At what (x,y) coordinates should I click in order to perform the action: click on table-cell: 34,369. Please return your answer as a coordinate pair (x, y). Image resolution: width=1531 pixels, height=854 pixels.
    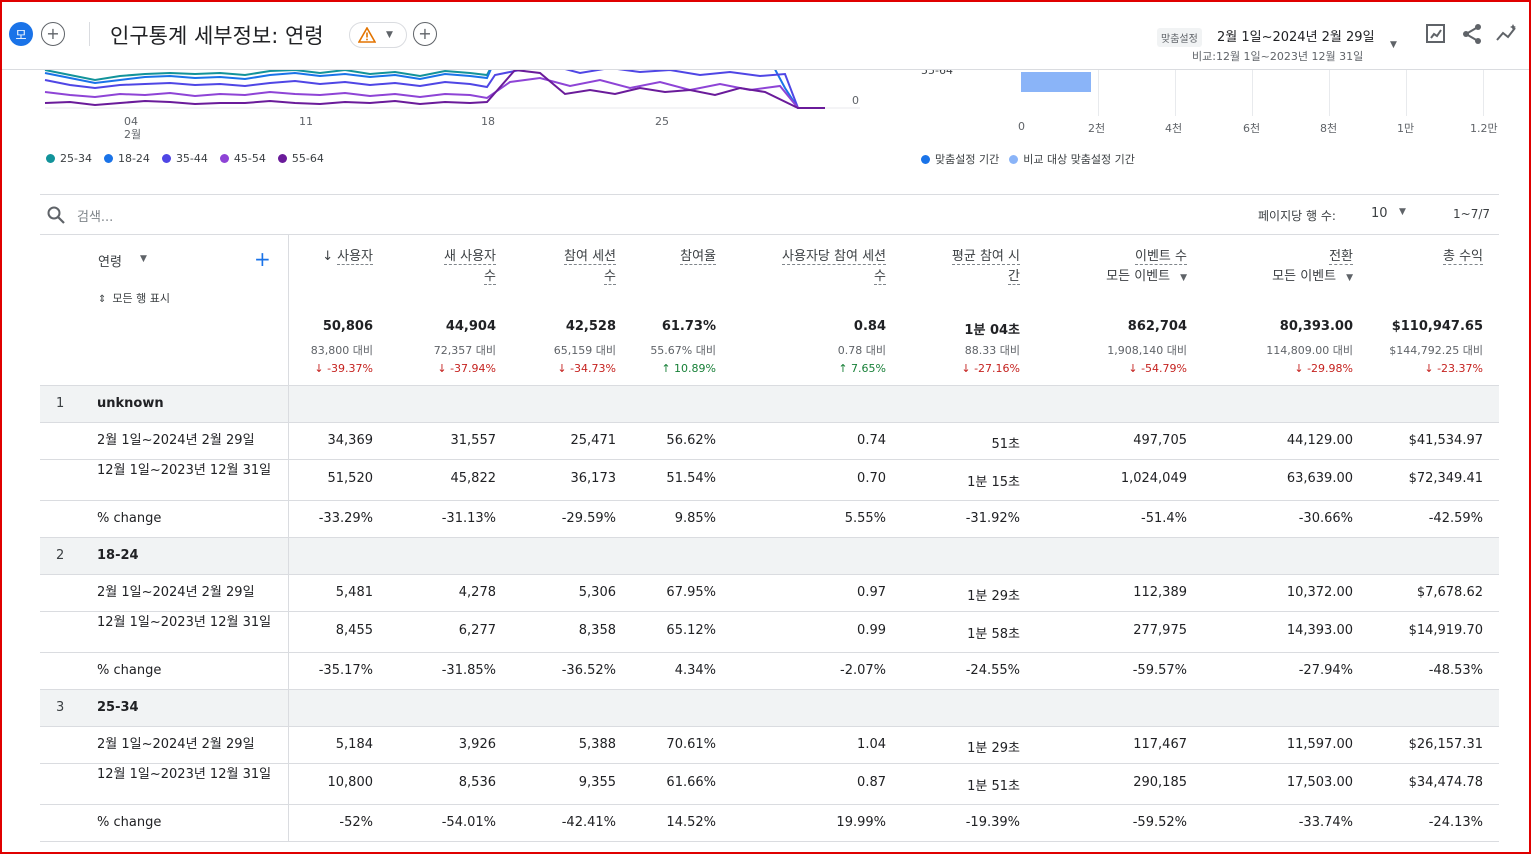
    Looking at the image, I should click on (350, 440).